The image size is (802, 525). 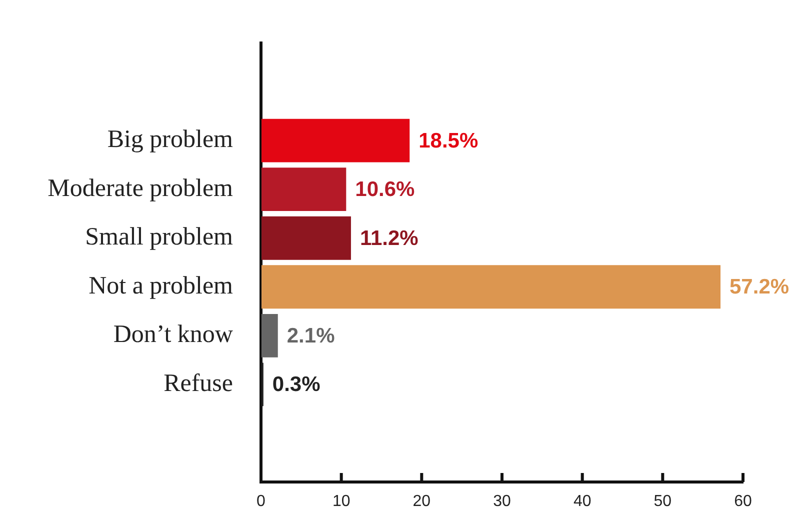 I want to click on x-tick-label: 50, so click(x=663, y=501).